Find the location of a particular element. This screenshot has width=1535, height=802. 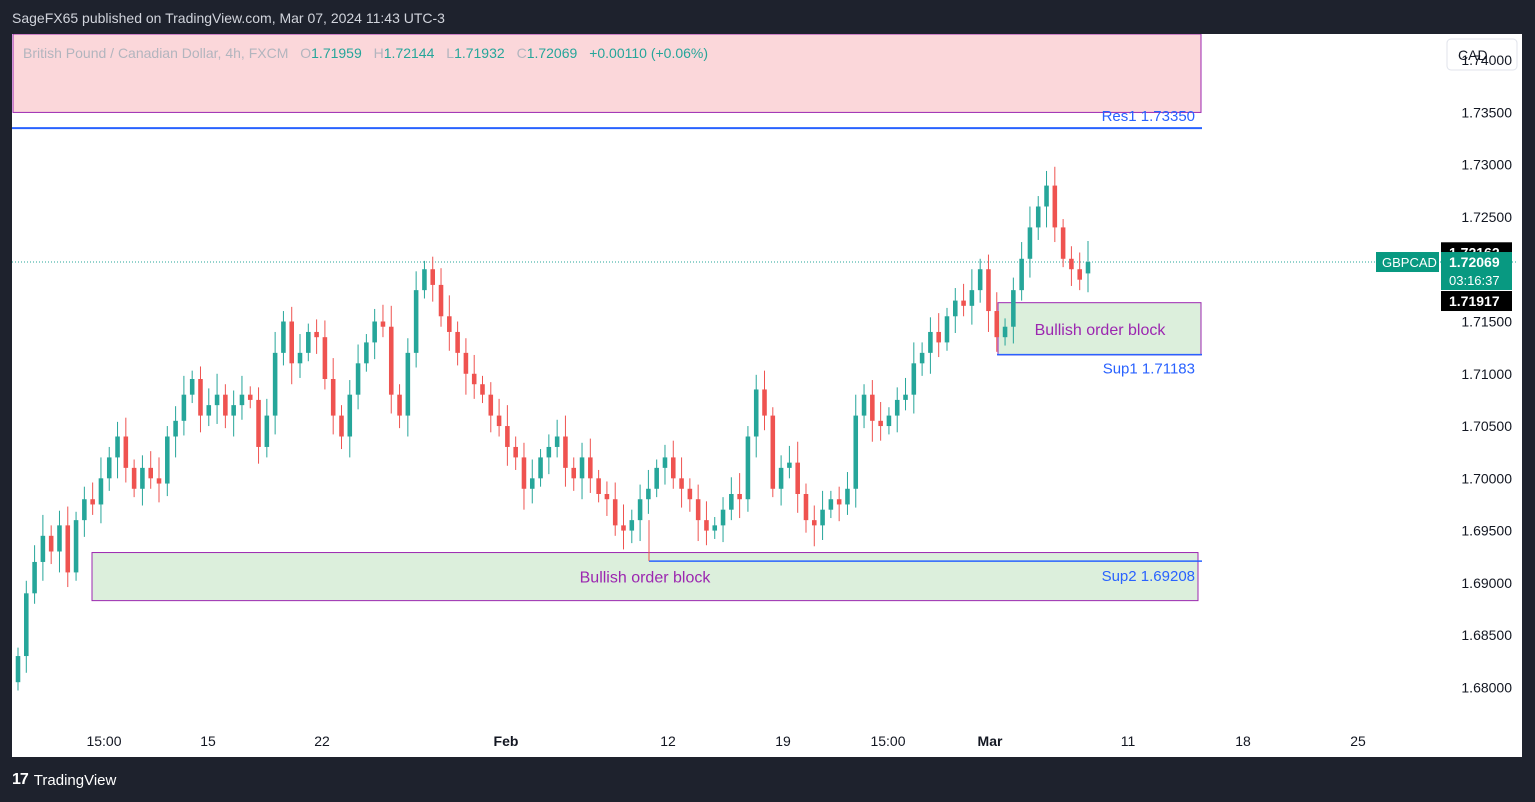

legend-open-value: 1.71959 is located at coordinates (336, 53).